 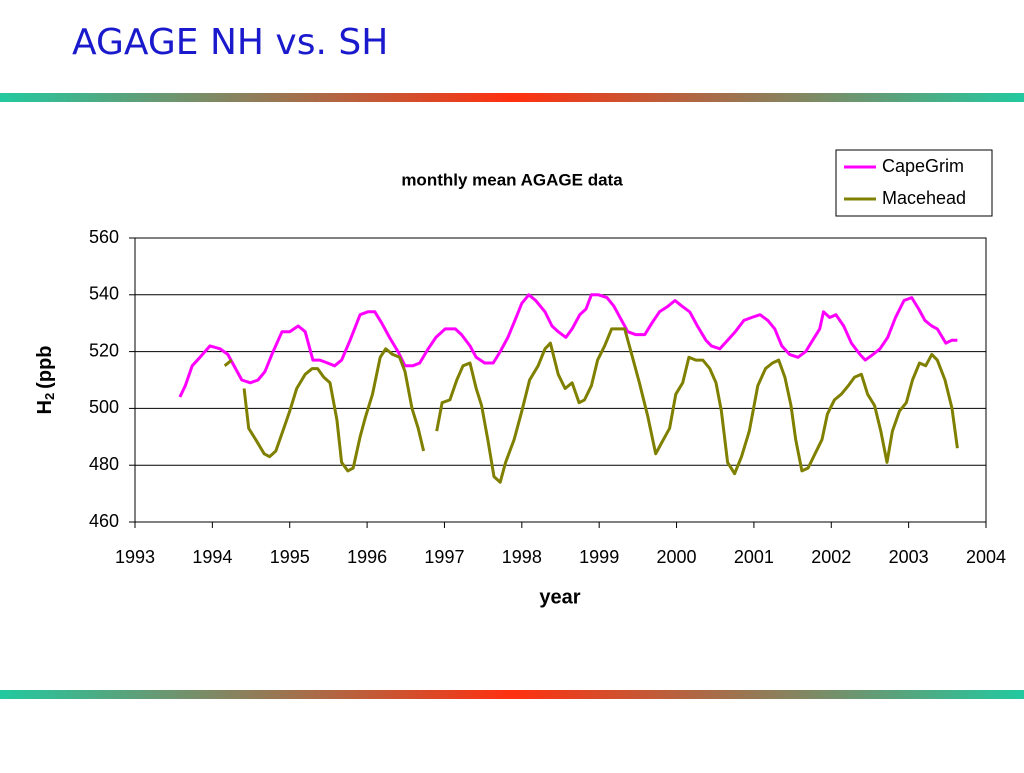 I want to click on y-tick-label: 460, so click(x=104, y=521).